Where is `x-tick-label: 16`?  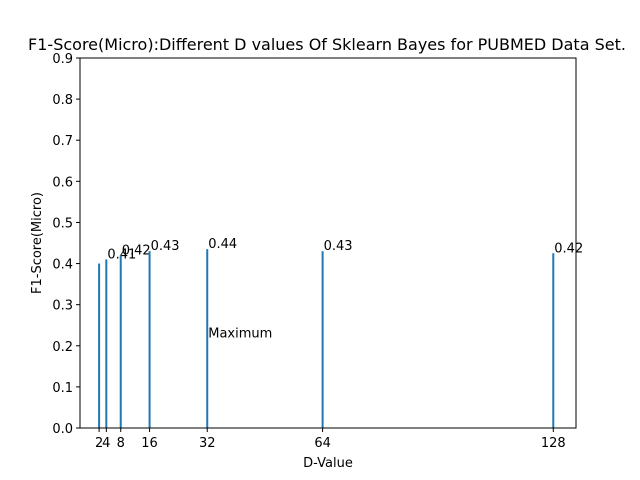 x-tick-label: 16 is located at coordinates (149, 443).